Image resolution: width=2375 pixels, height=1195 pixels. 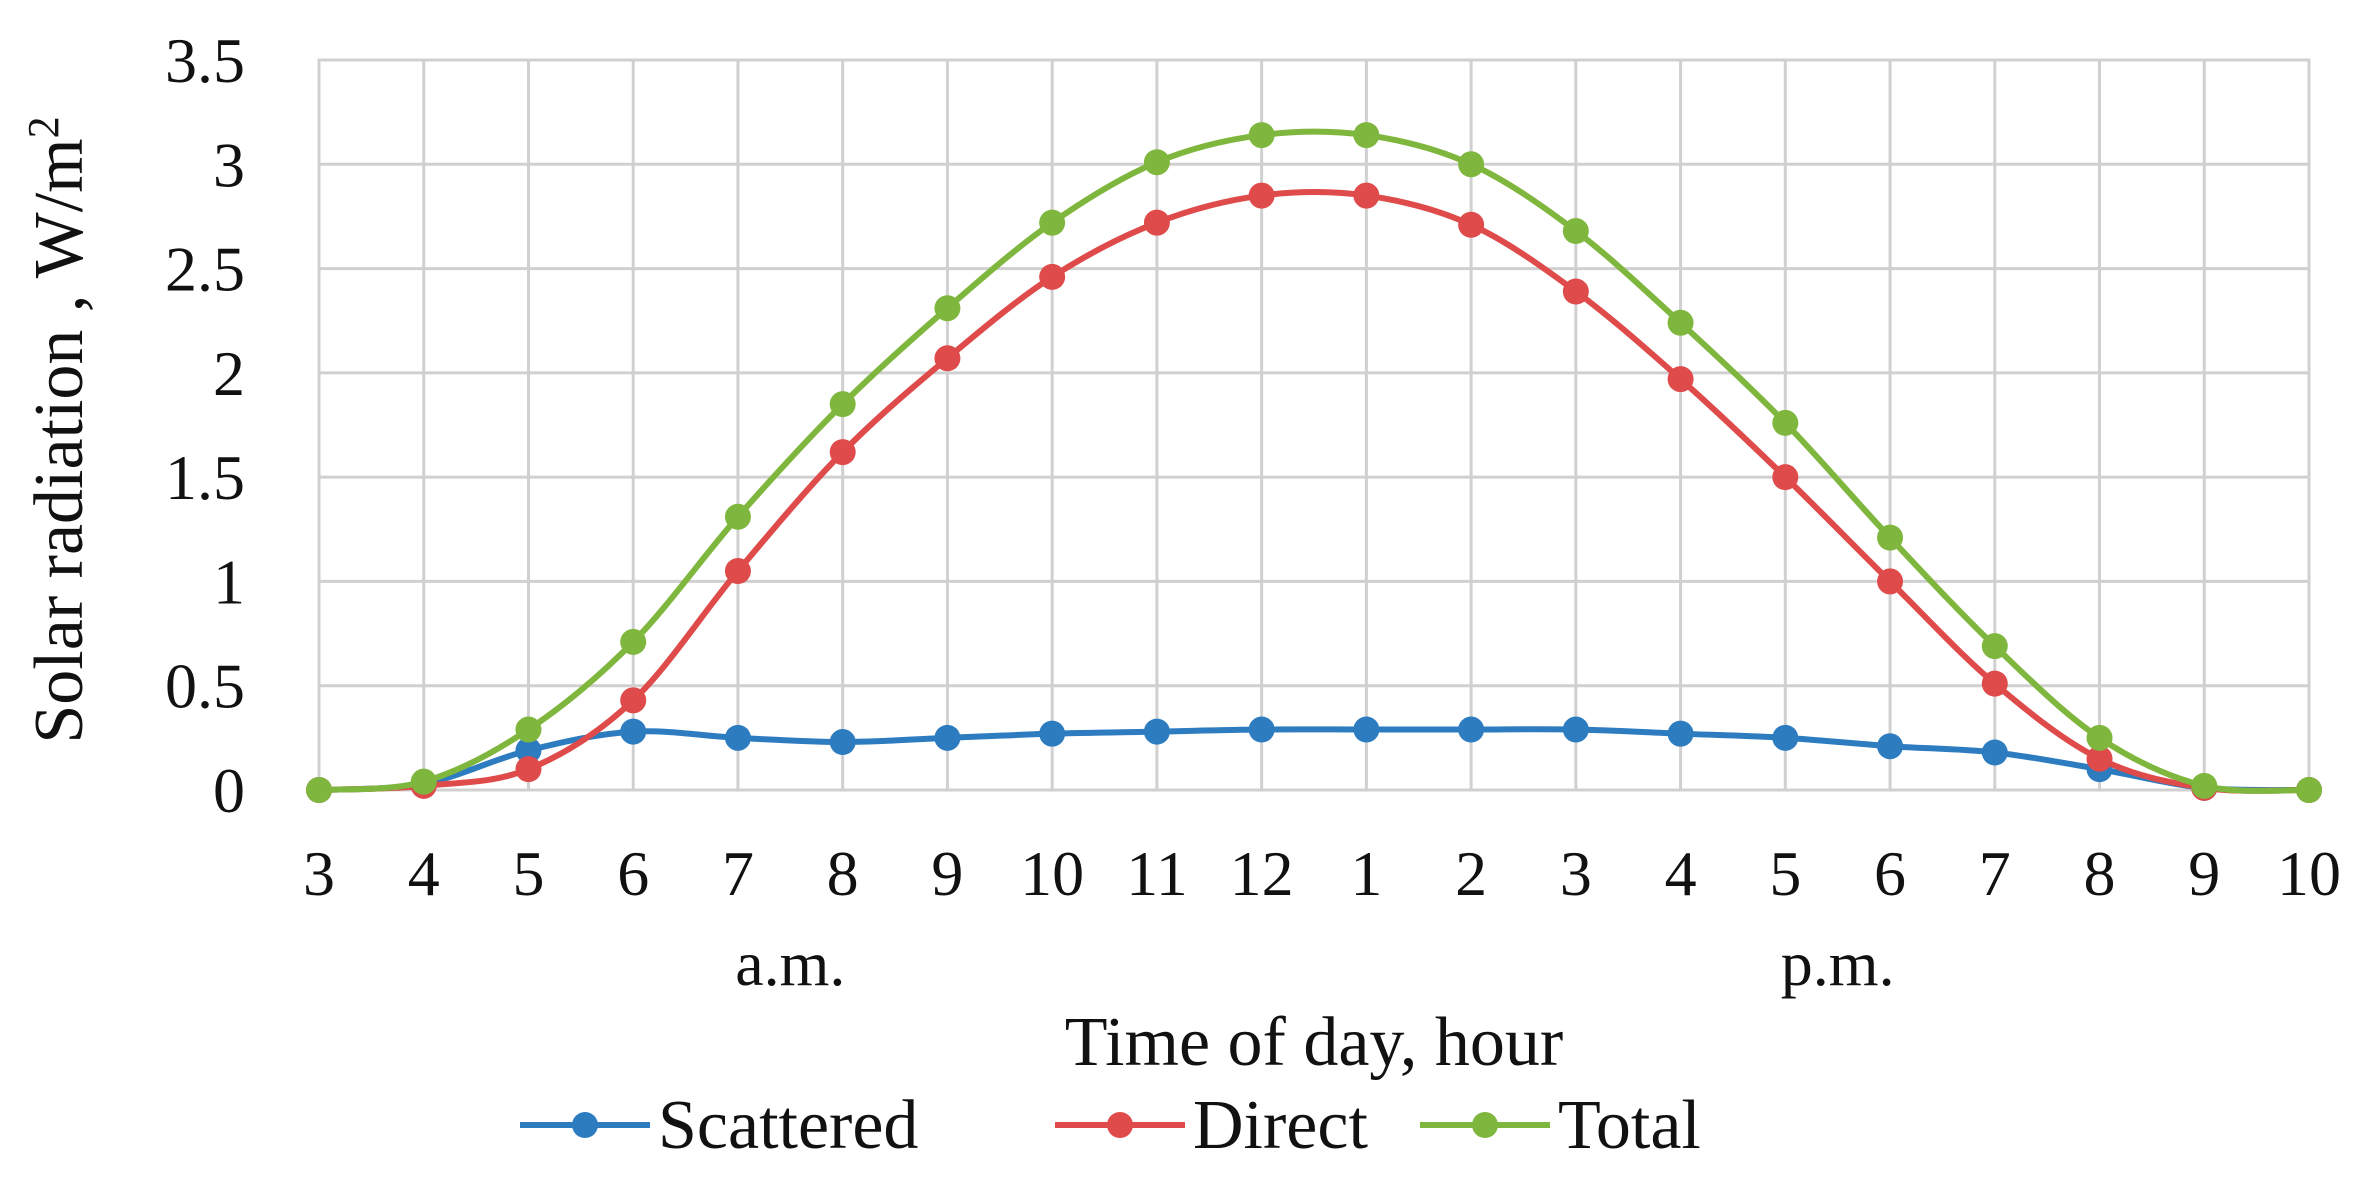 What do you see at coordinates (1314, 760) in the screenshot?
I see `series-line-scattered` at bounding box center [1314, 760].